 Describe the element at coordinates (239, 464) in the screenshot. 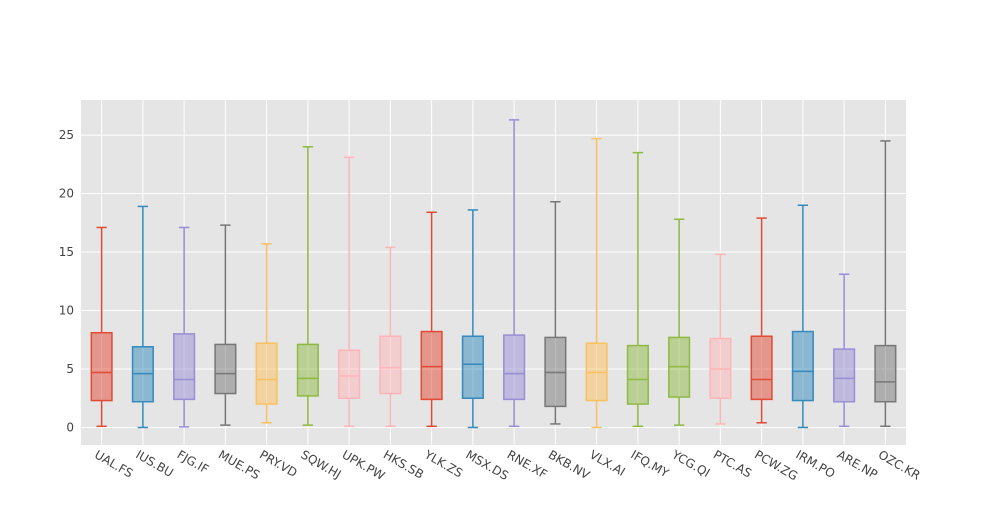

I see `x-tick-label: MUE.PS` at that location.